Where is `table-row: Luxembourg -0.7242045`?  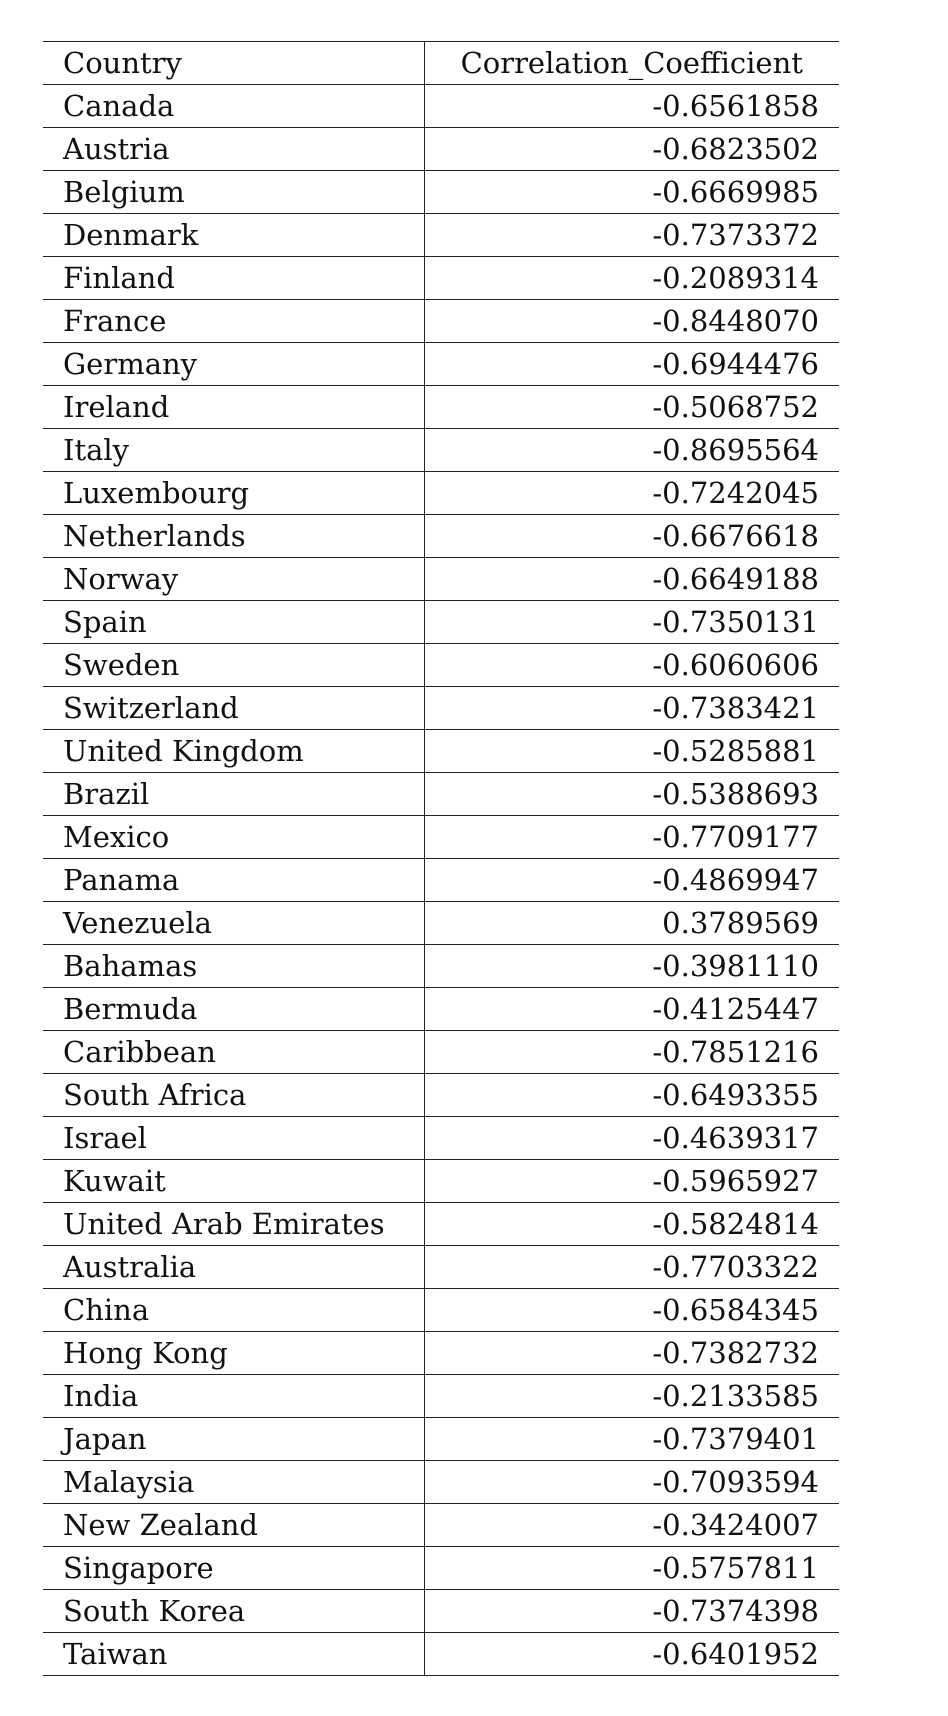
table-row: Luxembourg -0.7242045 is located at coordinates (441, 493).